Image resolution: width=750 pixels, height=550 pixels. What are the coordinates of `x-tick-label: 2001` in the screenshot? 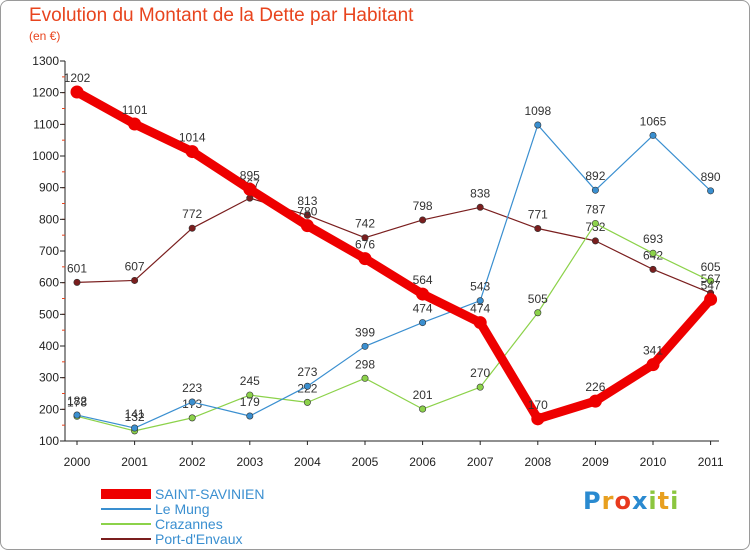 It's located at (134, 462).